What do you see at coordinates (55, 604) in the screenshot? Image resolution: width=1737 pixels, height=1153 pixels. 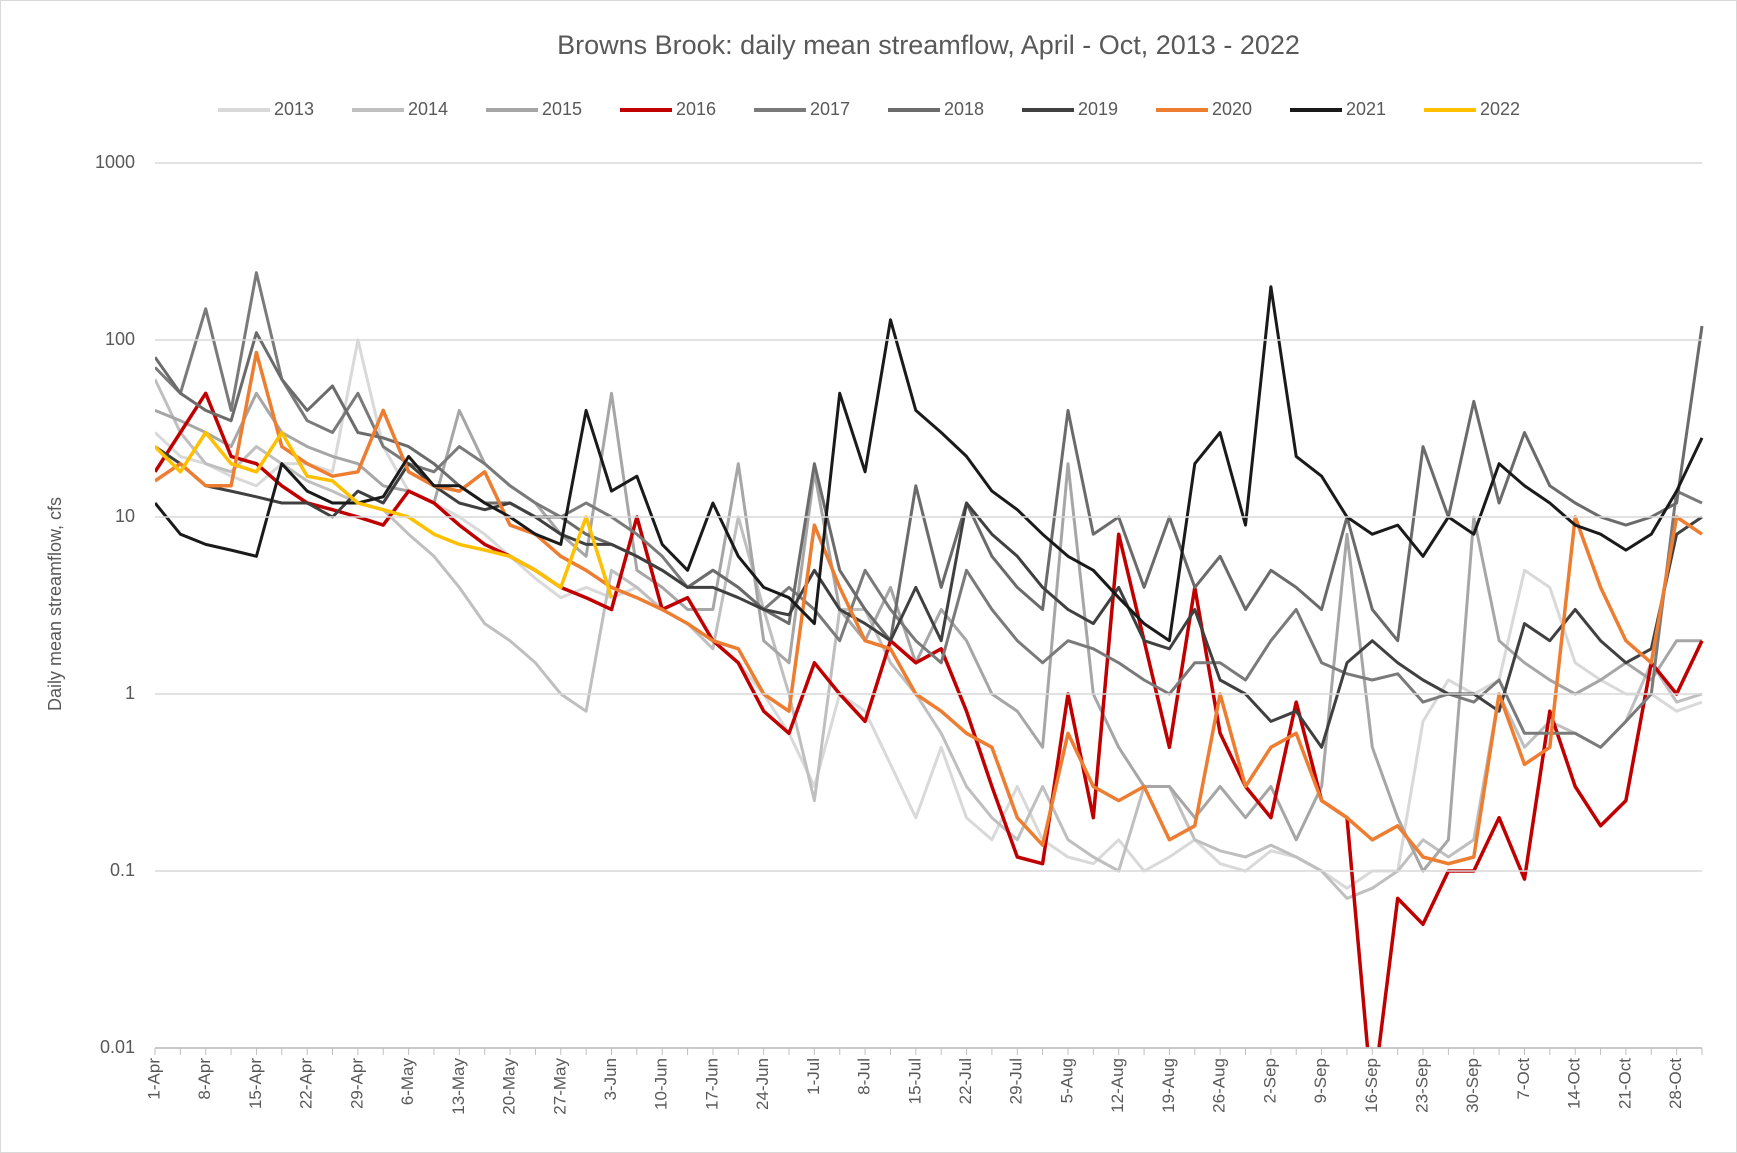 I see `y-axis-title: Daily mean streamflow, cfs` at bounding box center [55, 604].